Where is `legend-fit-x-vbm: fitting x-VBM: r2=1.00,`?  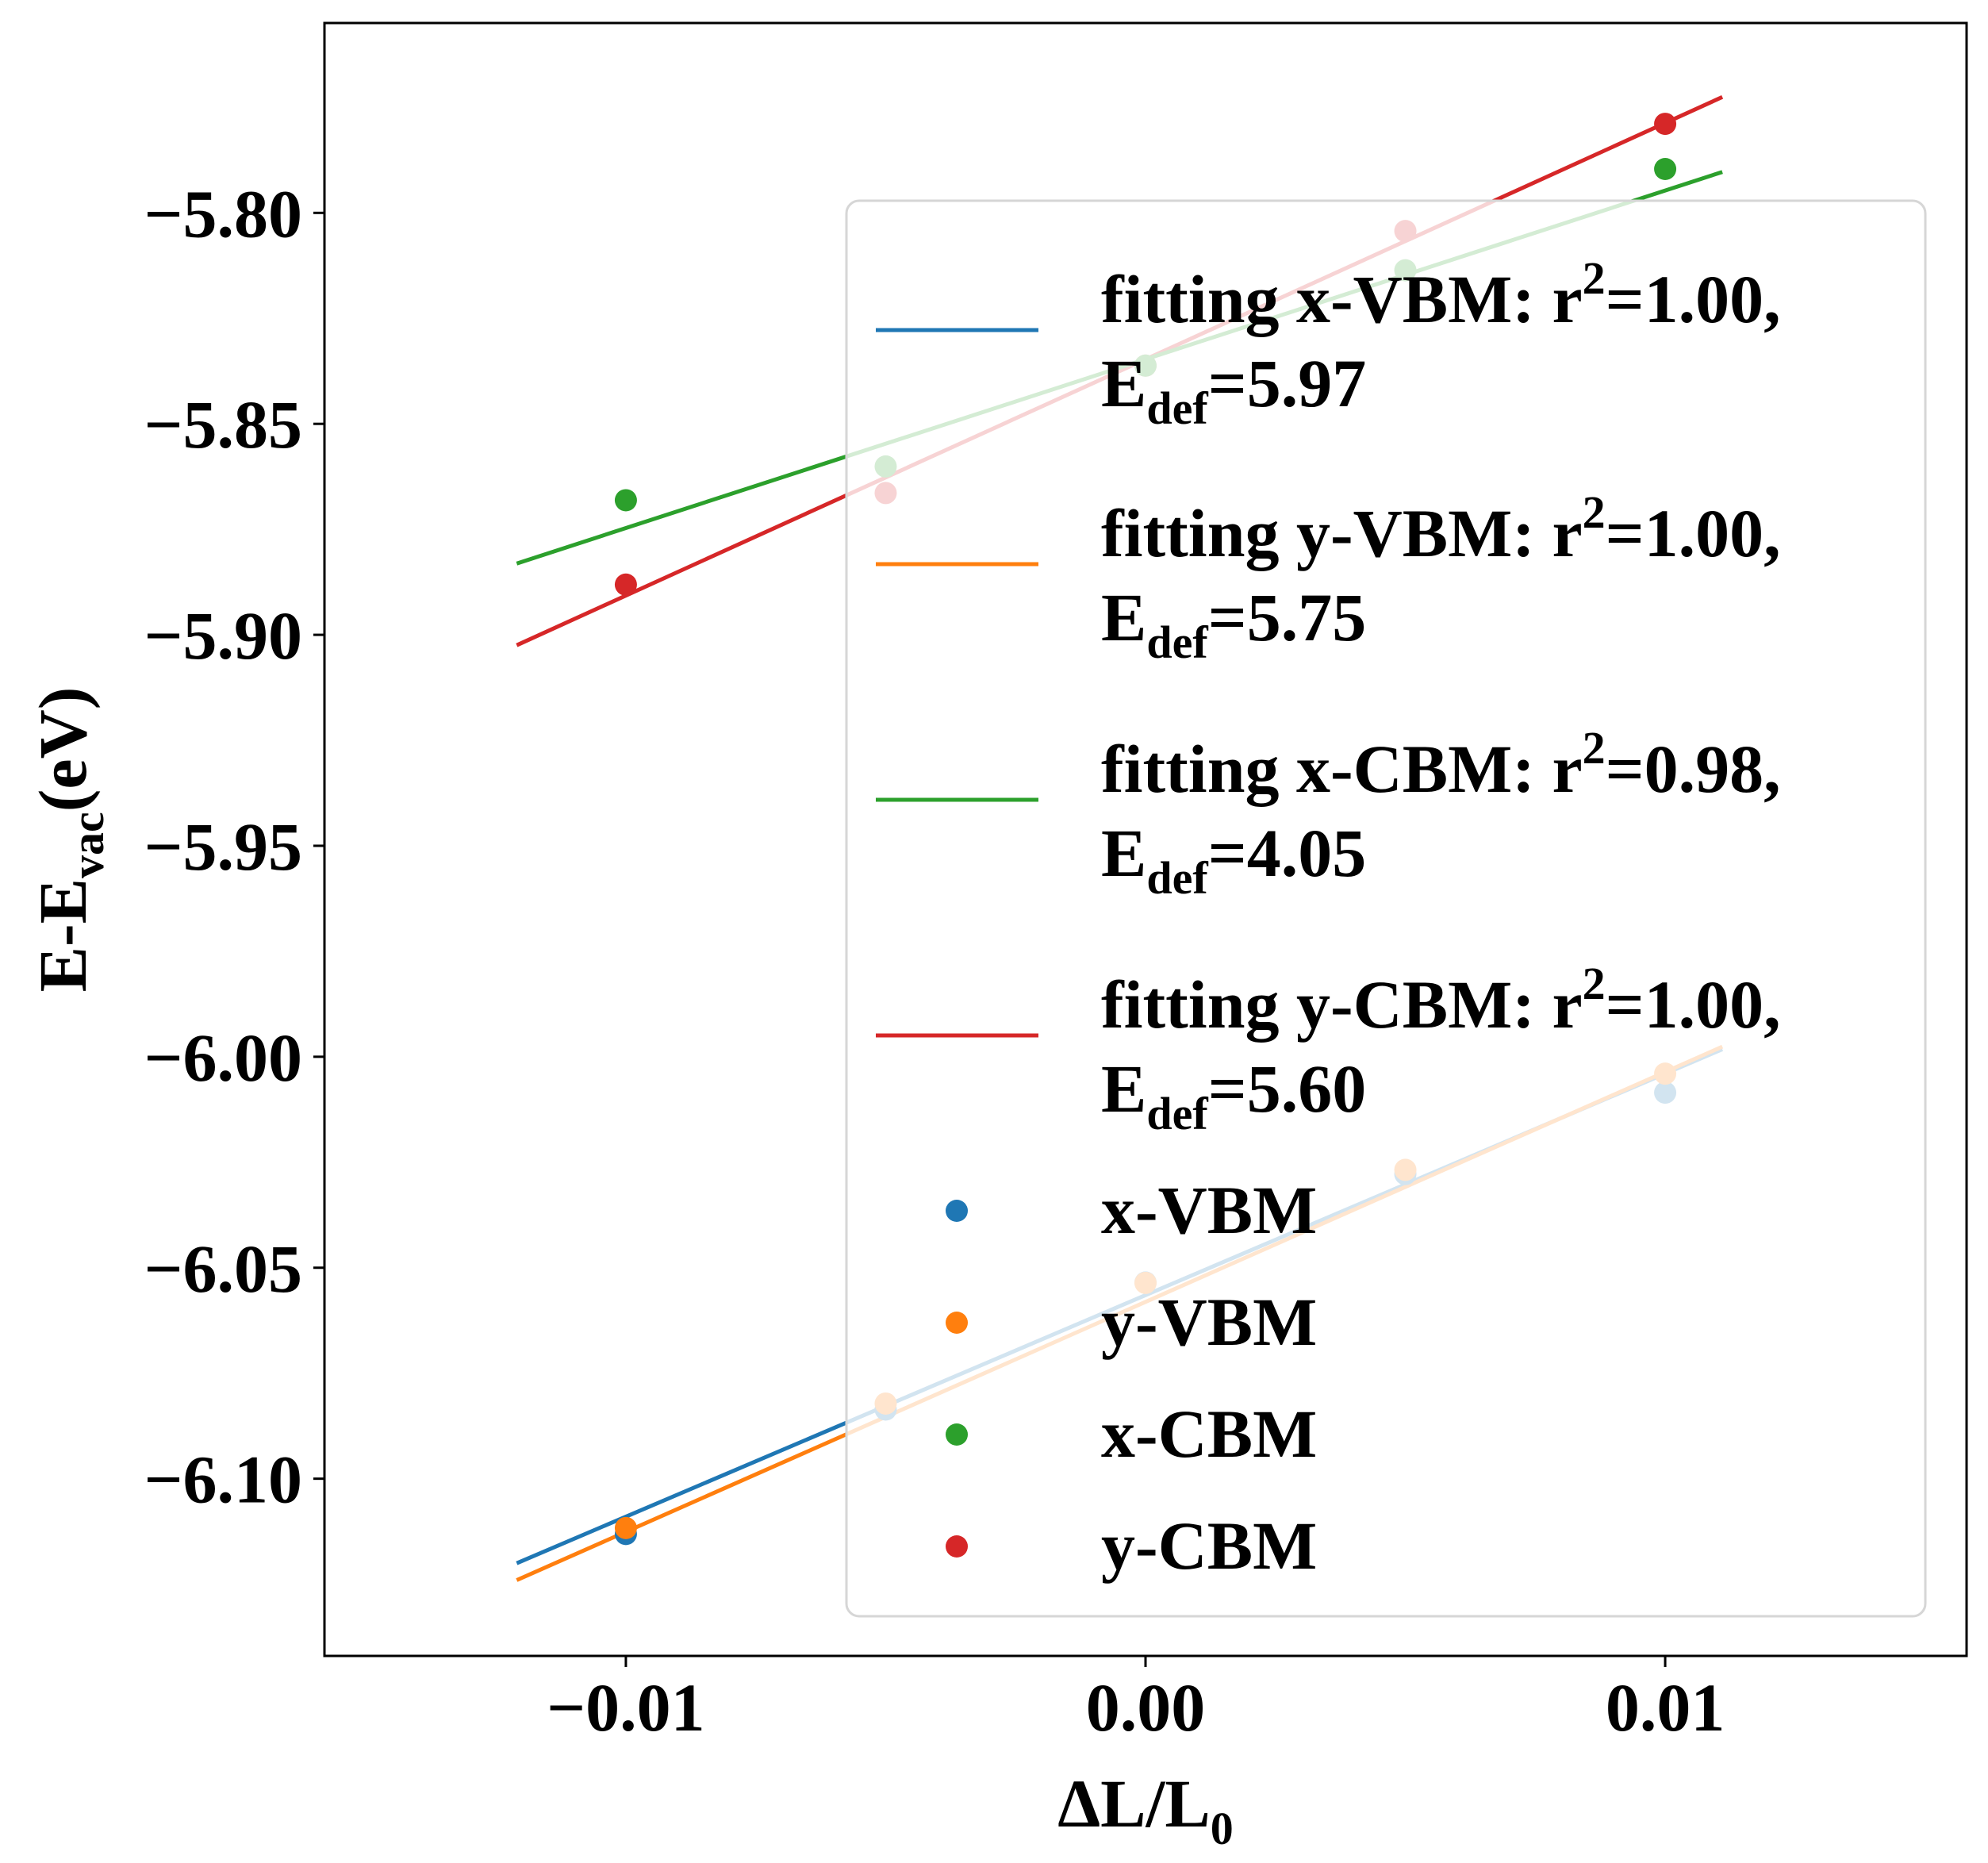 legend-fit-x-vbm: fitting x-VBM: r2=1.00, is located at coordinates (1441, 294).